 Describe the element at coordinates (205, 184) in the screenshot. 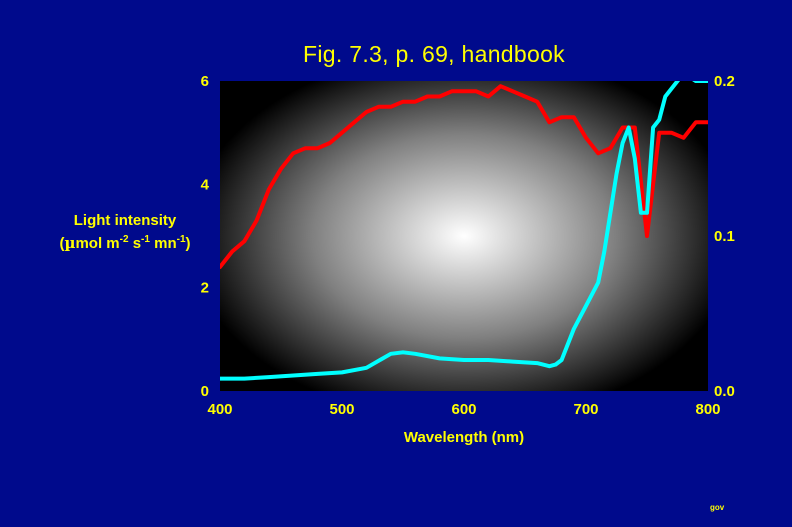

I see `y-left-tick-label: 4` at that location.